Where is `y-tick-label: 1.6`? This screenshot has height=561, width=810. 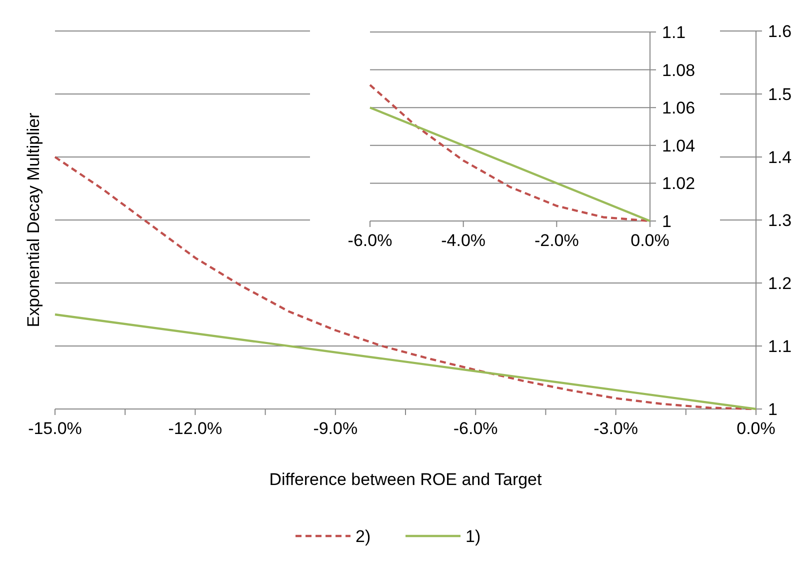
y-tick-label: 1.6 is located at coordinates (780, 31).